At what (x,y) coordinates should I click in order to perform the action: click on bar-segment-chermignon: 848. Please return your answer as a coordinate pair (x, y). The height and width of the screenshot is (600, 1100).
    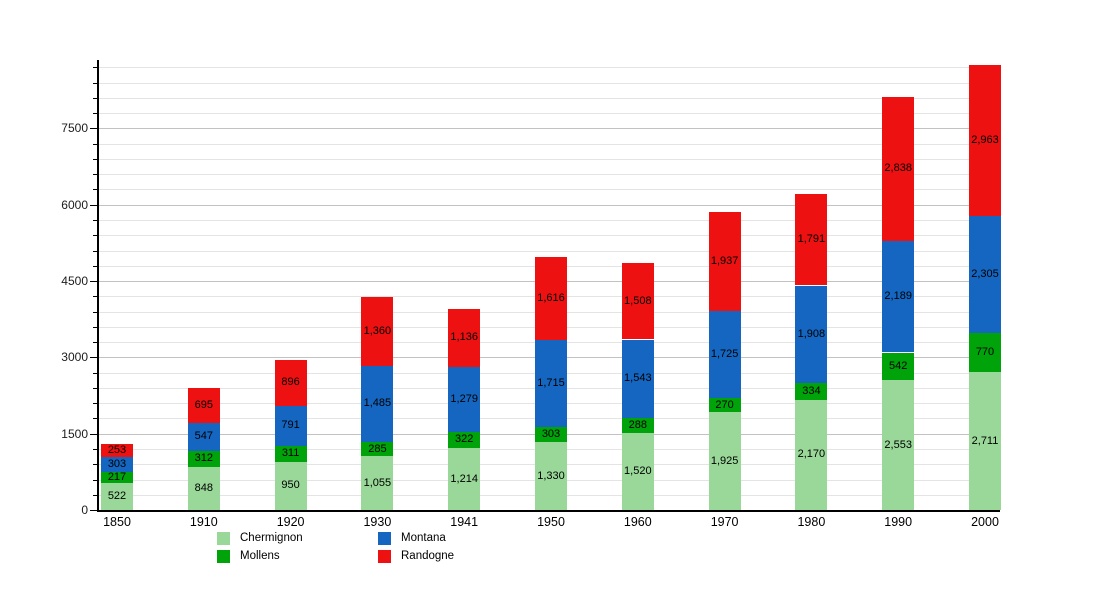
    Looking at the image, I should click on (203, 488).